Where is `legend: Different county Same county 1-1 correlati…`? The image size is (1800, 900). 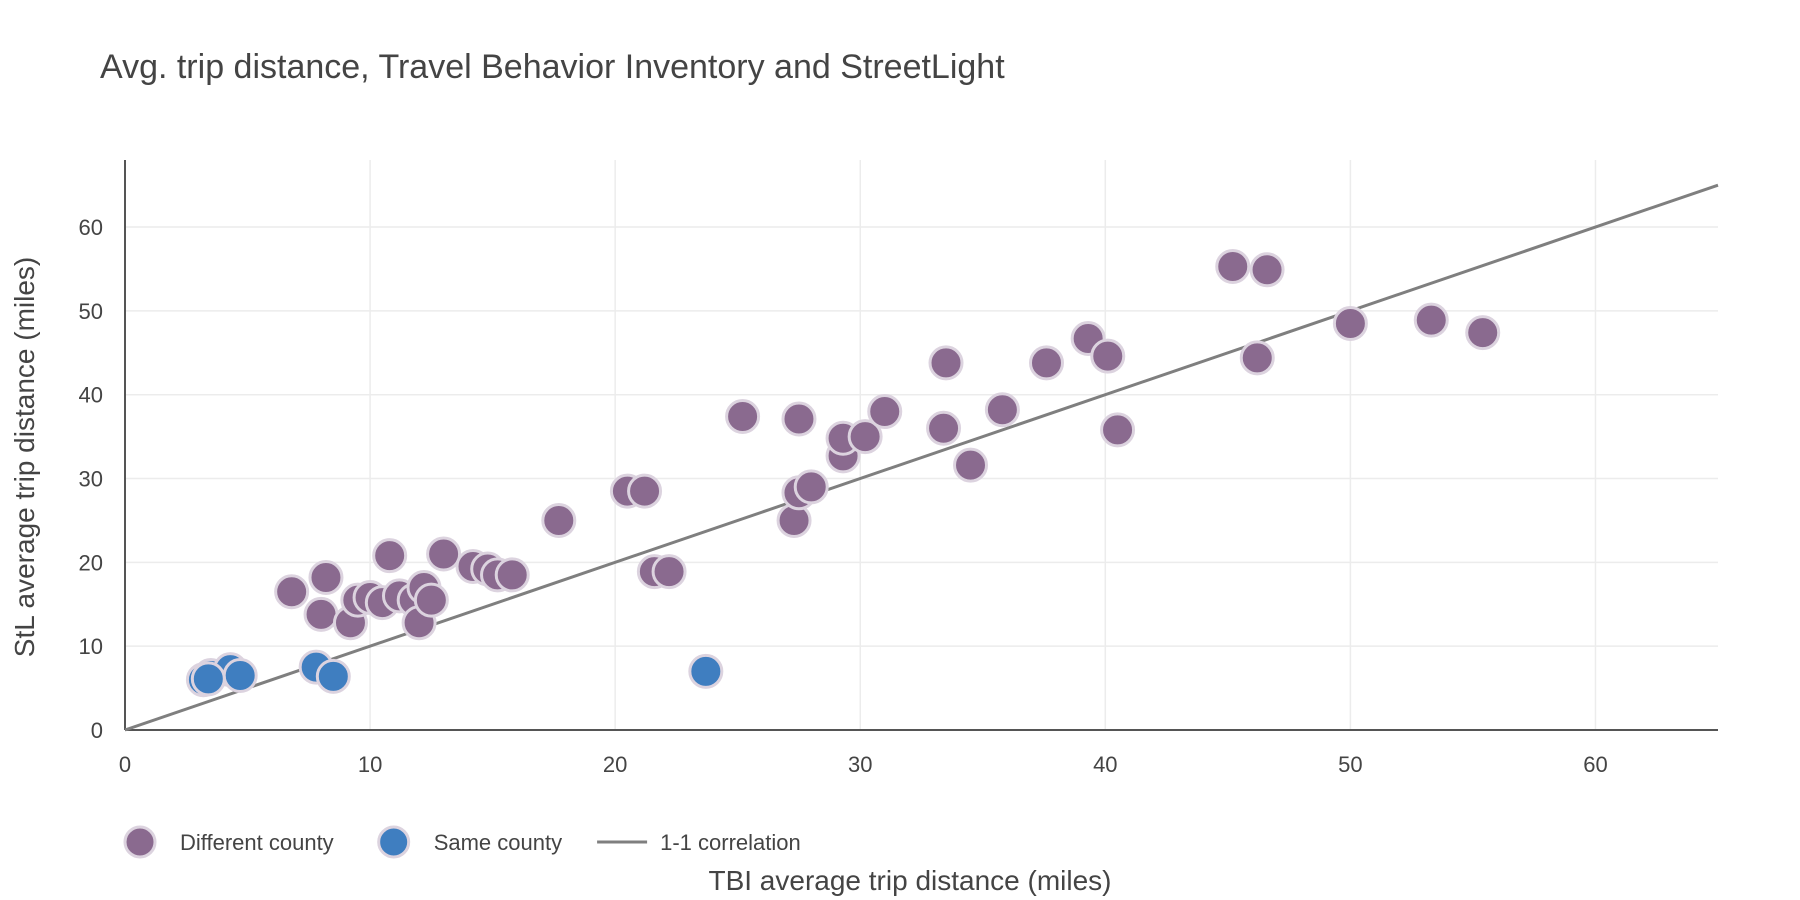
legend: Different county Same county 1-1 correlati… is located at coordinates (462, 842).